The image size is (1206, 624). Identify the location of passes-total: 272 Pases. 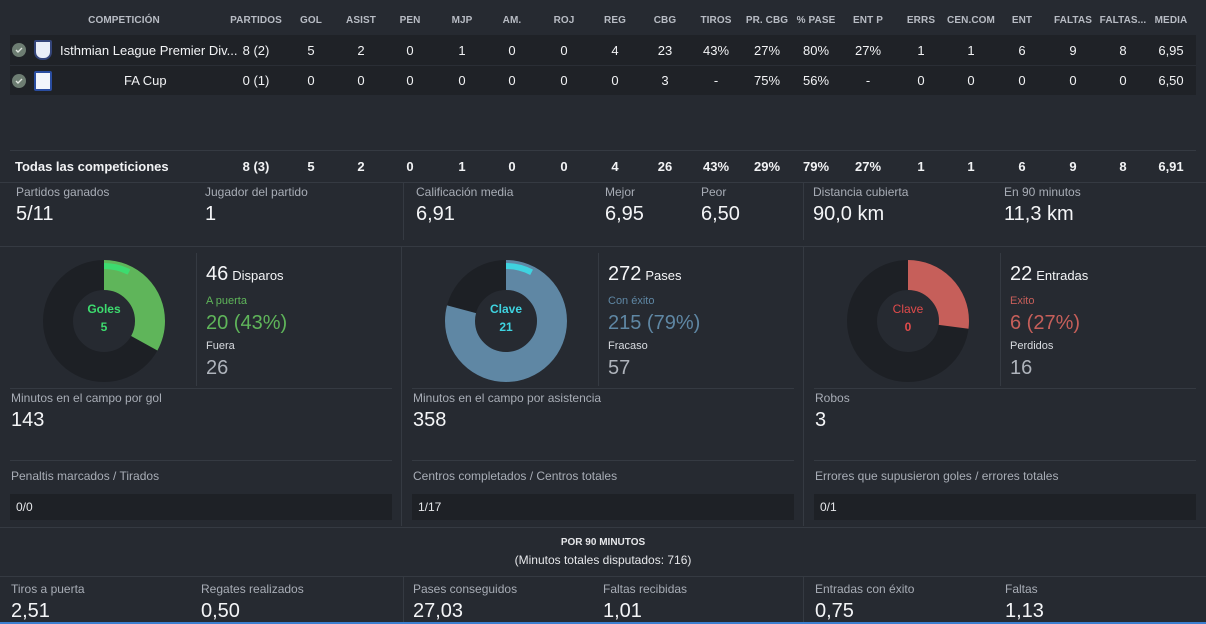
(645, 274).